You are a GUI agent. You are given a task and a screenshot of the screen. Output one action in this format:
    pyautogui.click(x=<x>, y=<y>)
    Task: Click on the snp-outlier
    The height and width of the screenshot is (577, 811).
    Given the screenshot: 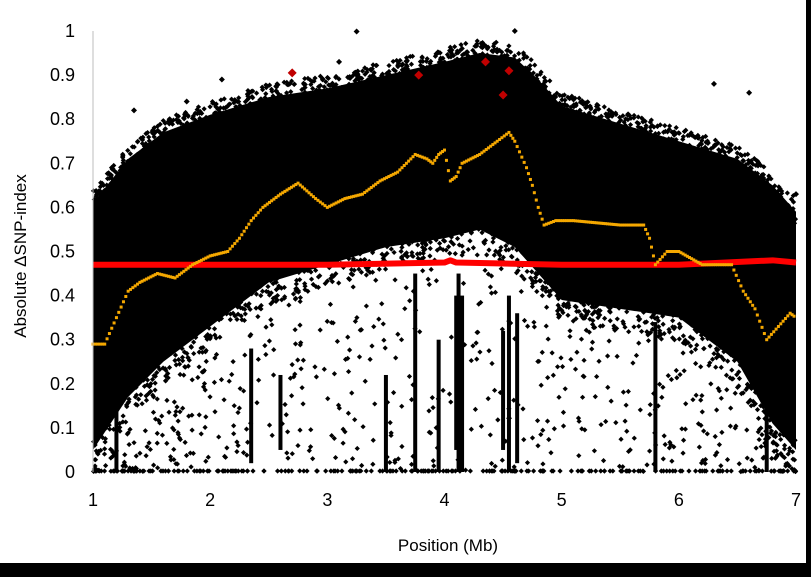 What is the action you would take?
    pyautogui.click(x=796, y=194)
    